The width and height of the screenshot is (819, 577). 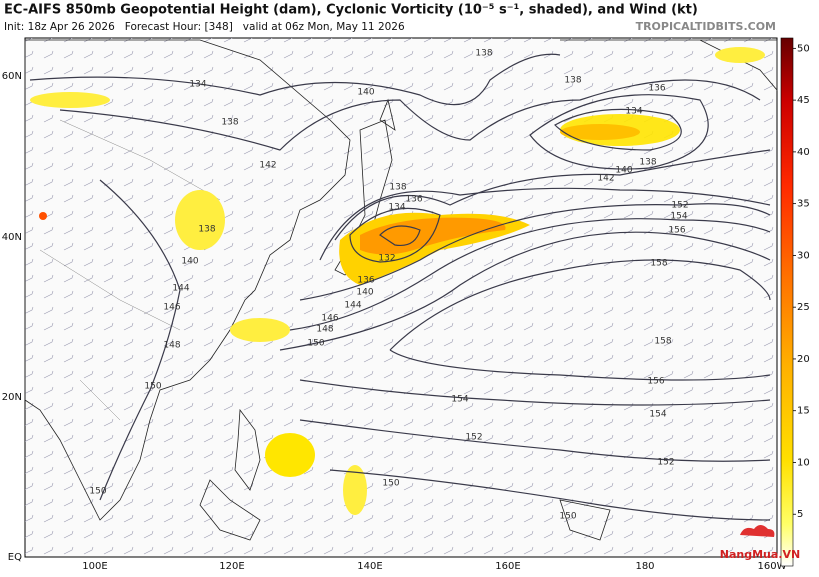 I want to click on watermark-icon, so click(x=757, y=531).